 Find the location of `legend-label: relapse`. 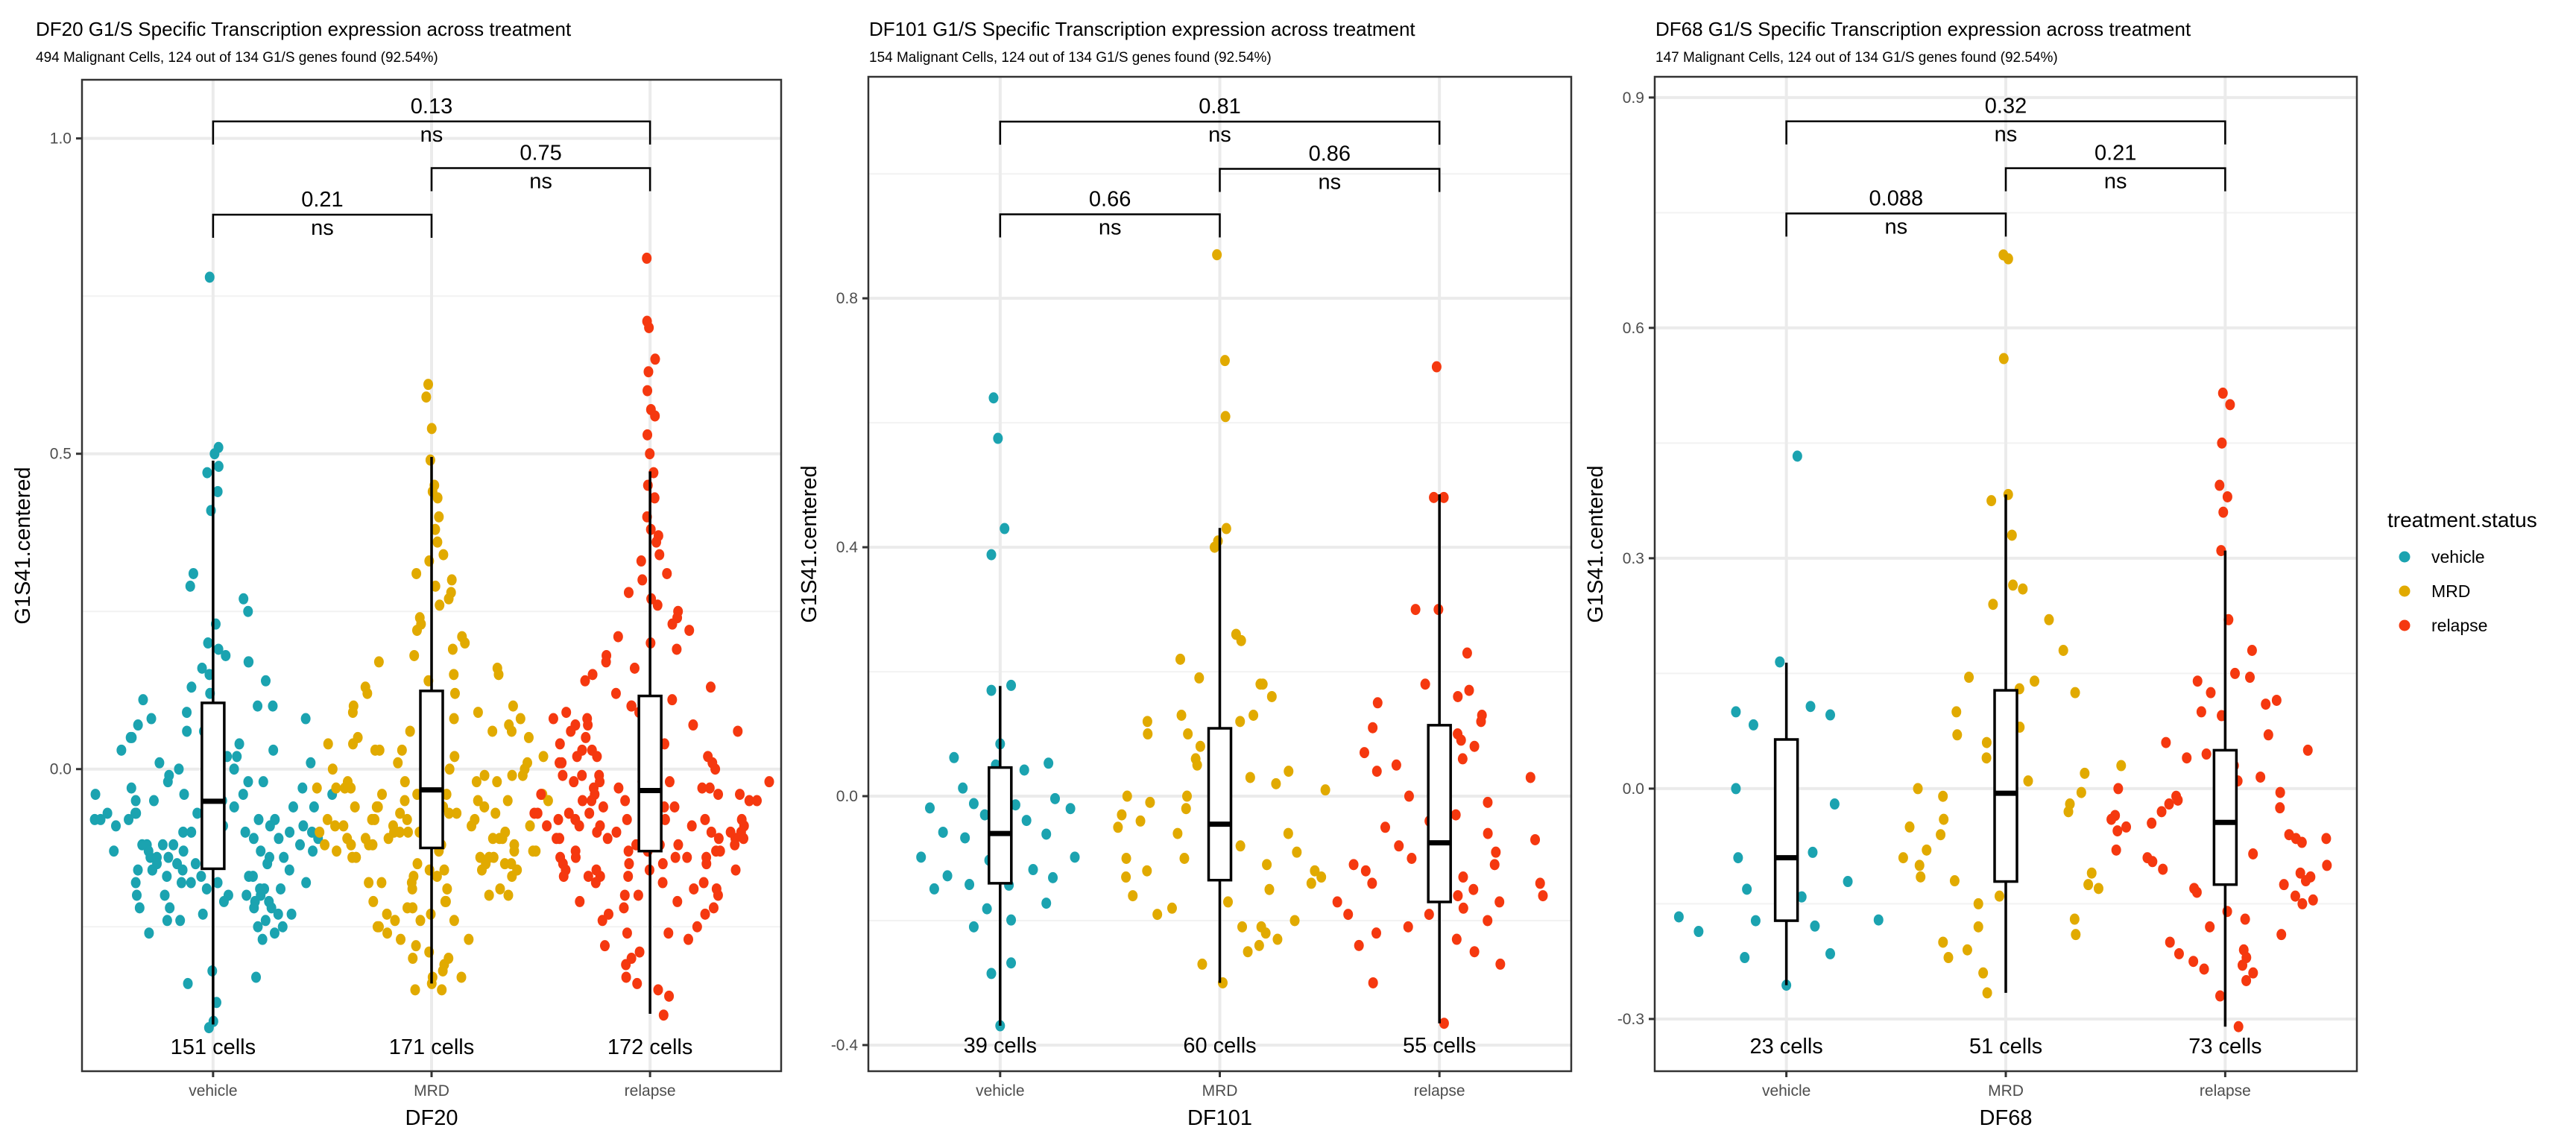

legend-label: relapse is located at coordinates (2459, 625).